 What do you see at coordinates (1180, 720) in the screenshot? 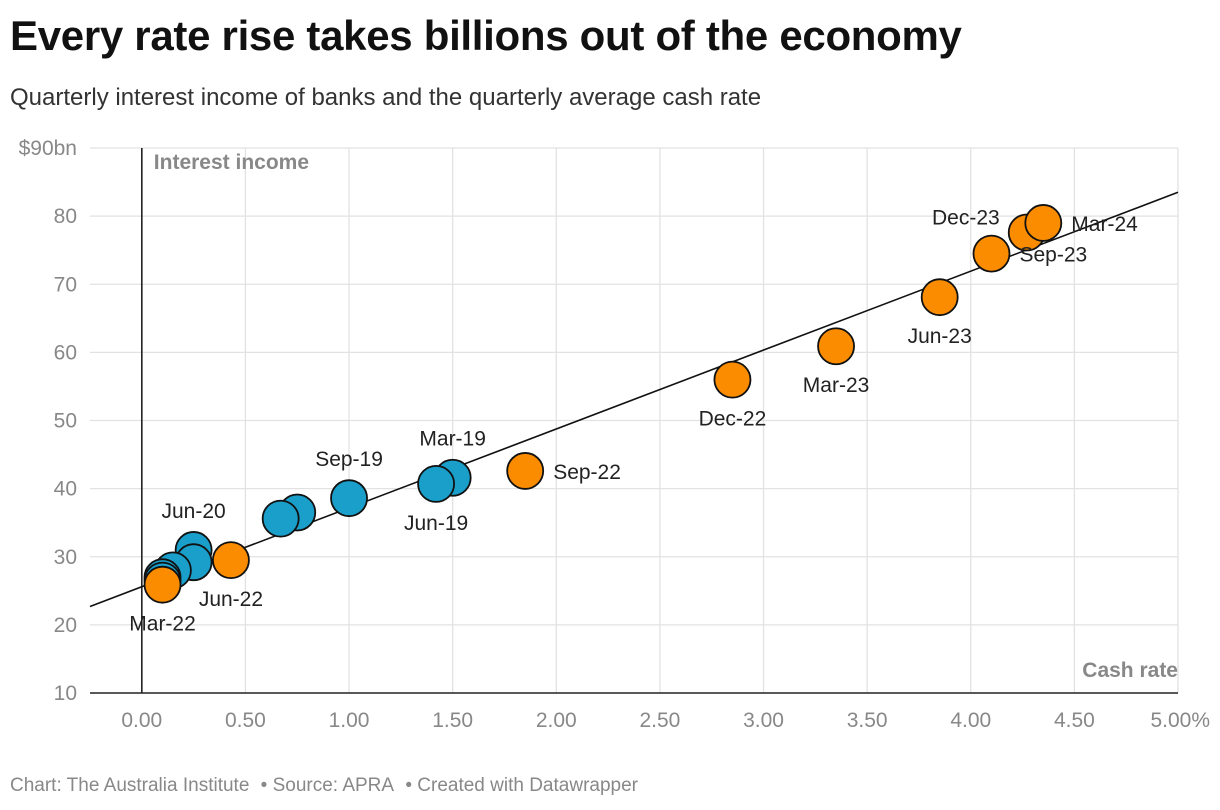
I see `x-tick-label: 5.00%` at bounding box center [1180, 720].